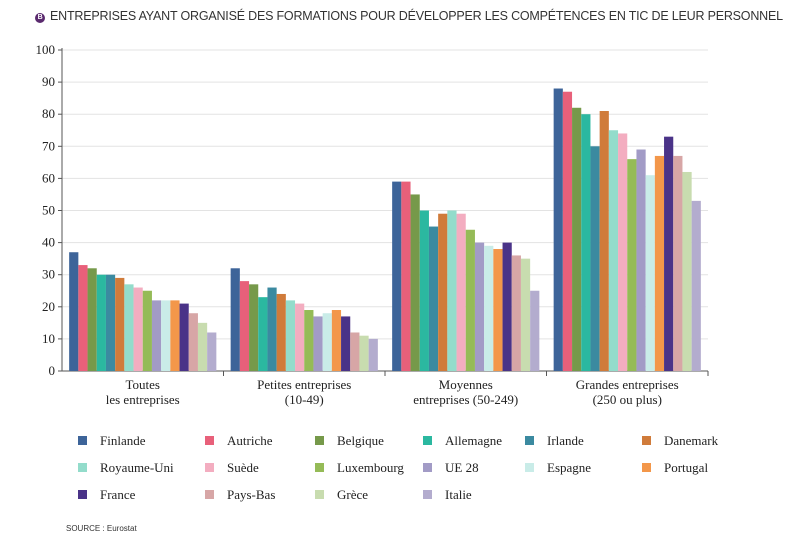  Describe the element at coordinates (465, 399) in the screenshot. I see `x-category-label: entreprises (50-249)` at that location.